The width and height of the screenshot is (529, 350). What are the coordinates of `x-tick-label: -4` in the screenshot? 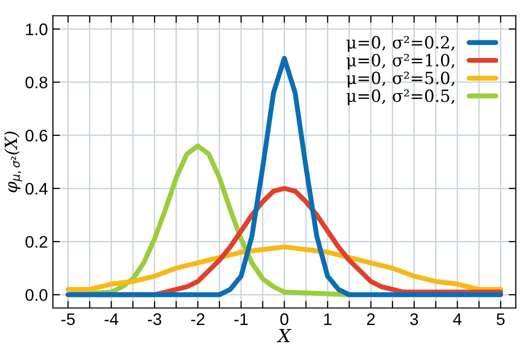 It's located at (111, 319).